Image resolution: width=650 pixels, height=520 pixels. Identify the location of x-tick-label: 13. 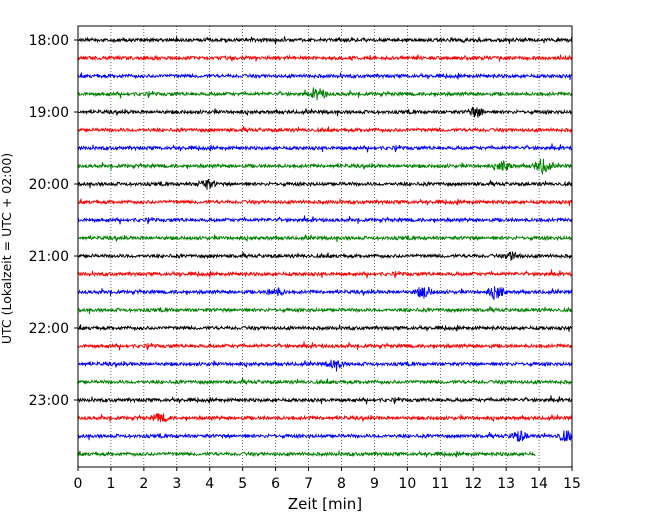
(506, 484).